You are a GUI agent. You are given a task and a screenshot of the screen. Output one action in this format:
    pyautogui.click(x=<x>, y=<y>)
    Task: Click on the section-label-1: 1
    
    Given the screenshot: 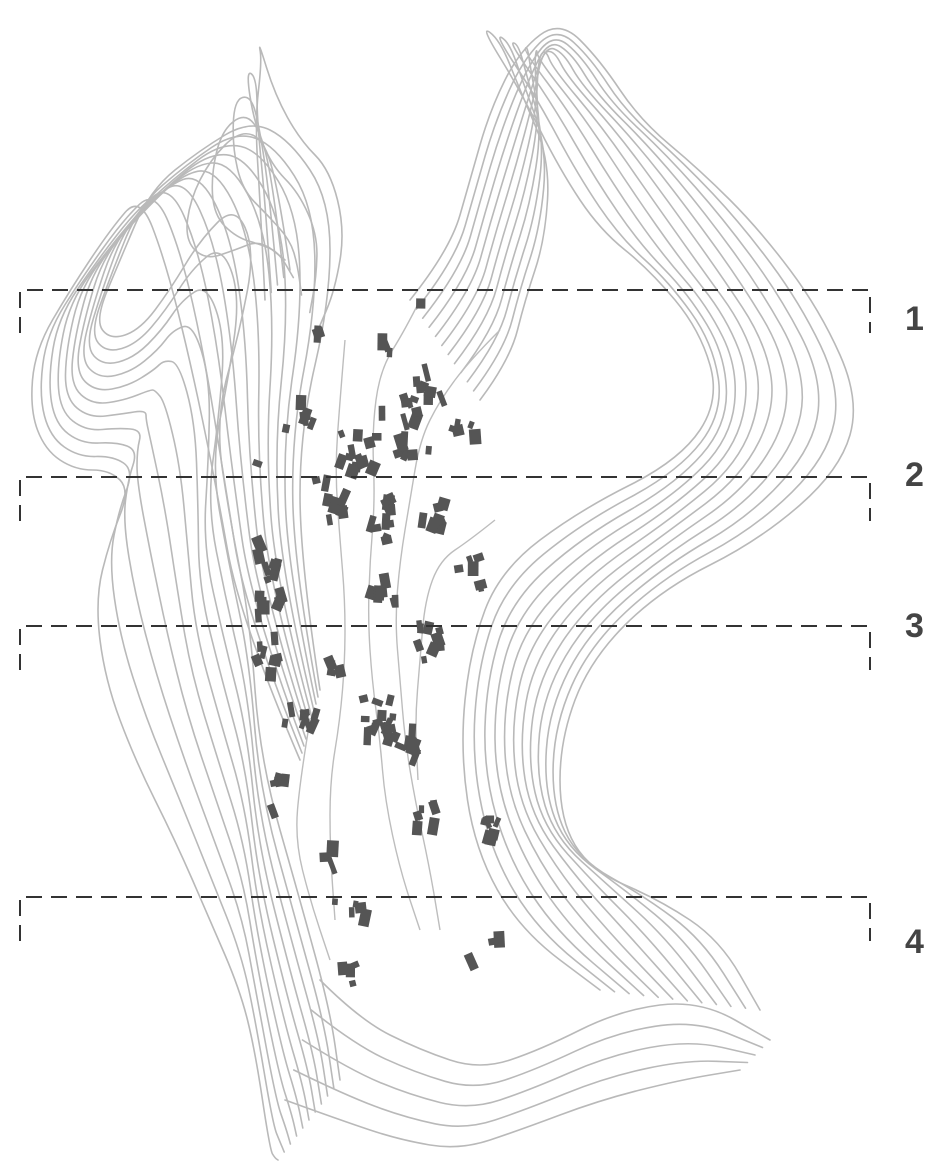 What is the action you would take?
    pyautogui.click(x=914, y=319)
    